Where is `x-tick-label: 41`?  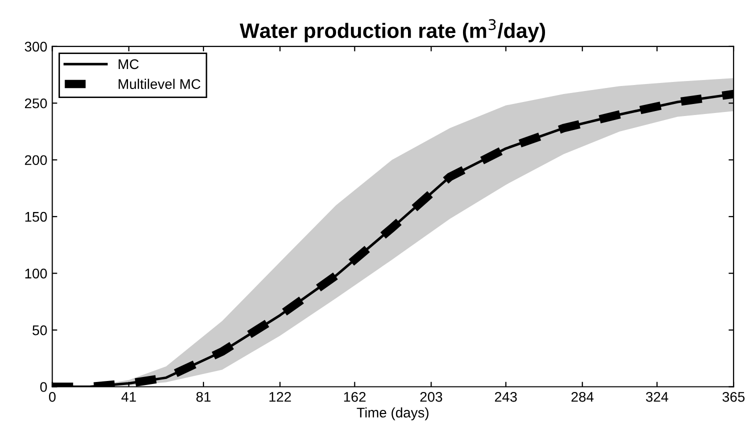 x-tick-label: 41 is located at coordinates (128, 397).